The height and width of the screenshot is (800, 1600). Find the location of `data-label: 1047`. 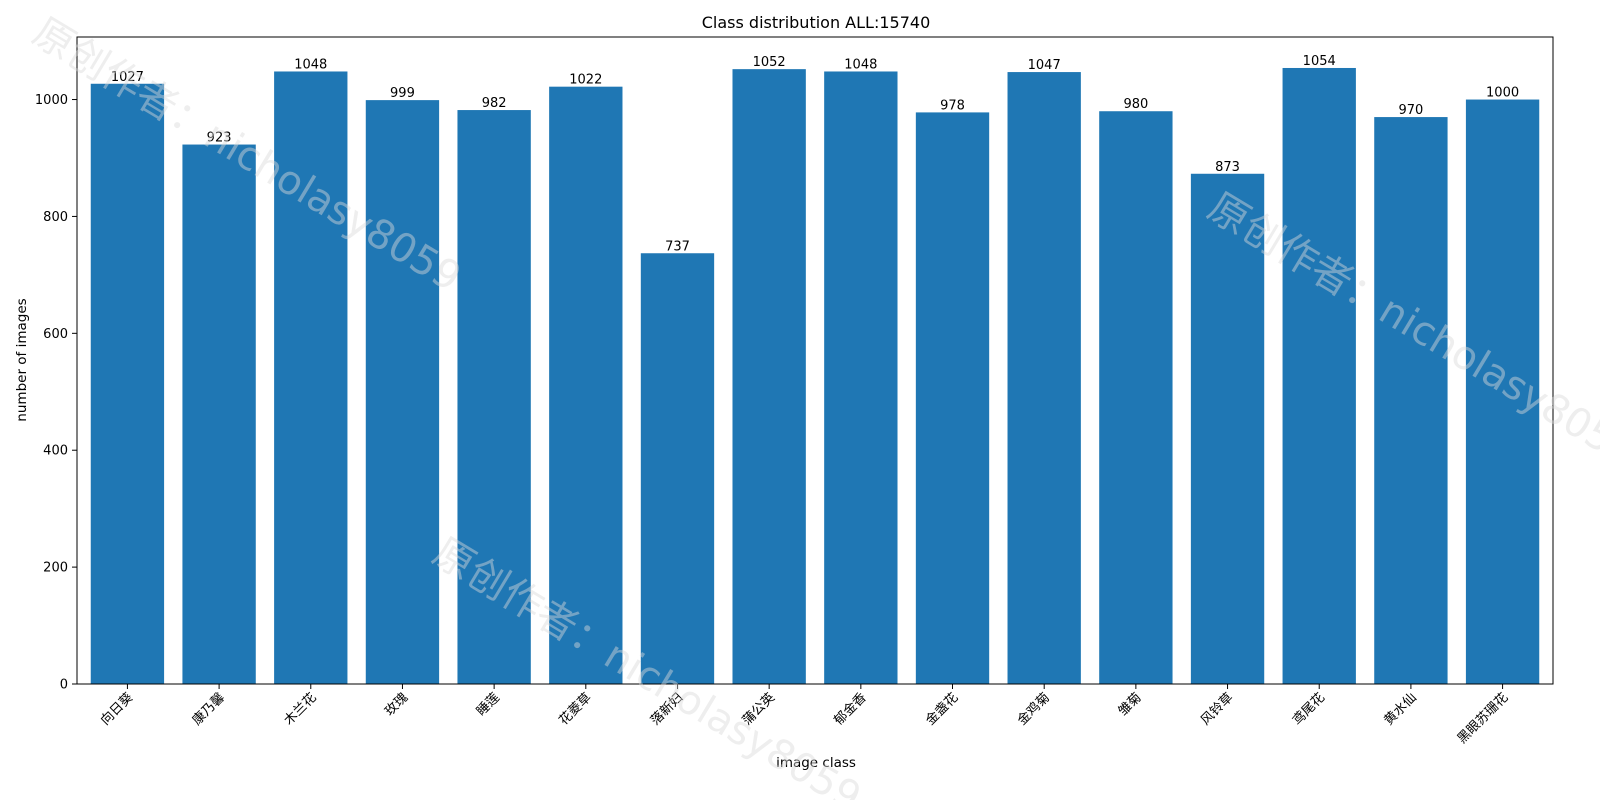

data-label: 1047 is located at coordinates (1044, 65).